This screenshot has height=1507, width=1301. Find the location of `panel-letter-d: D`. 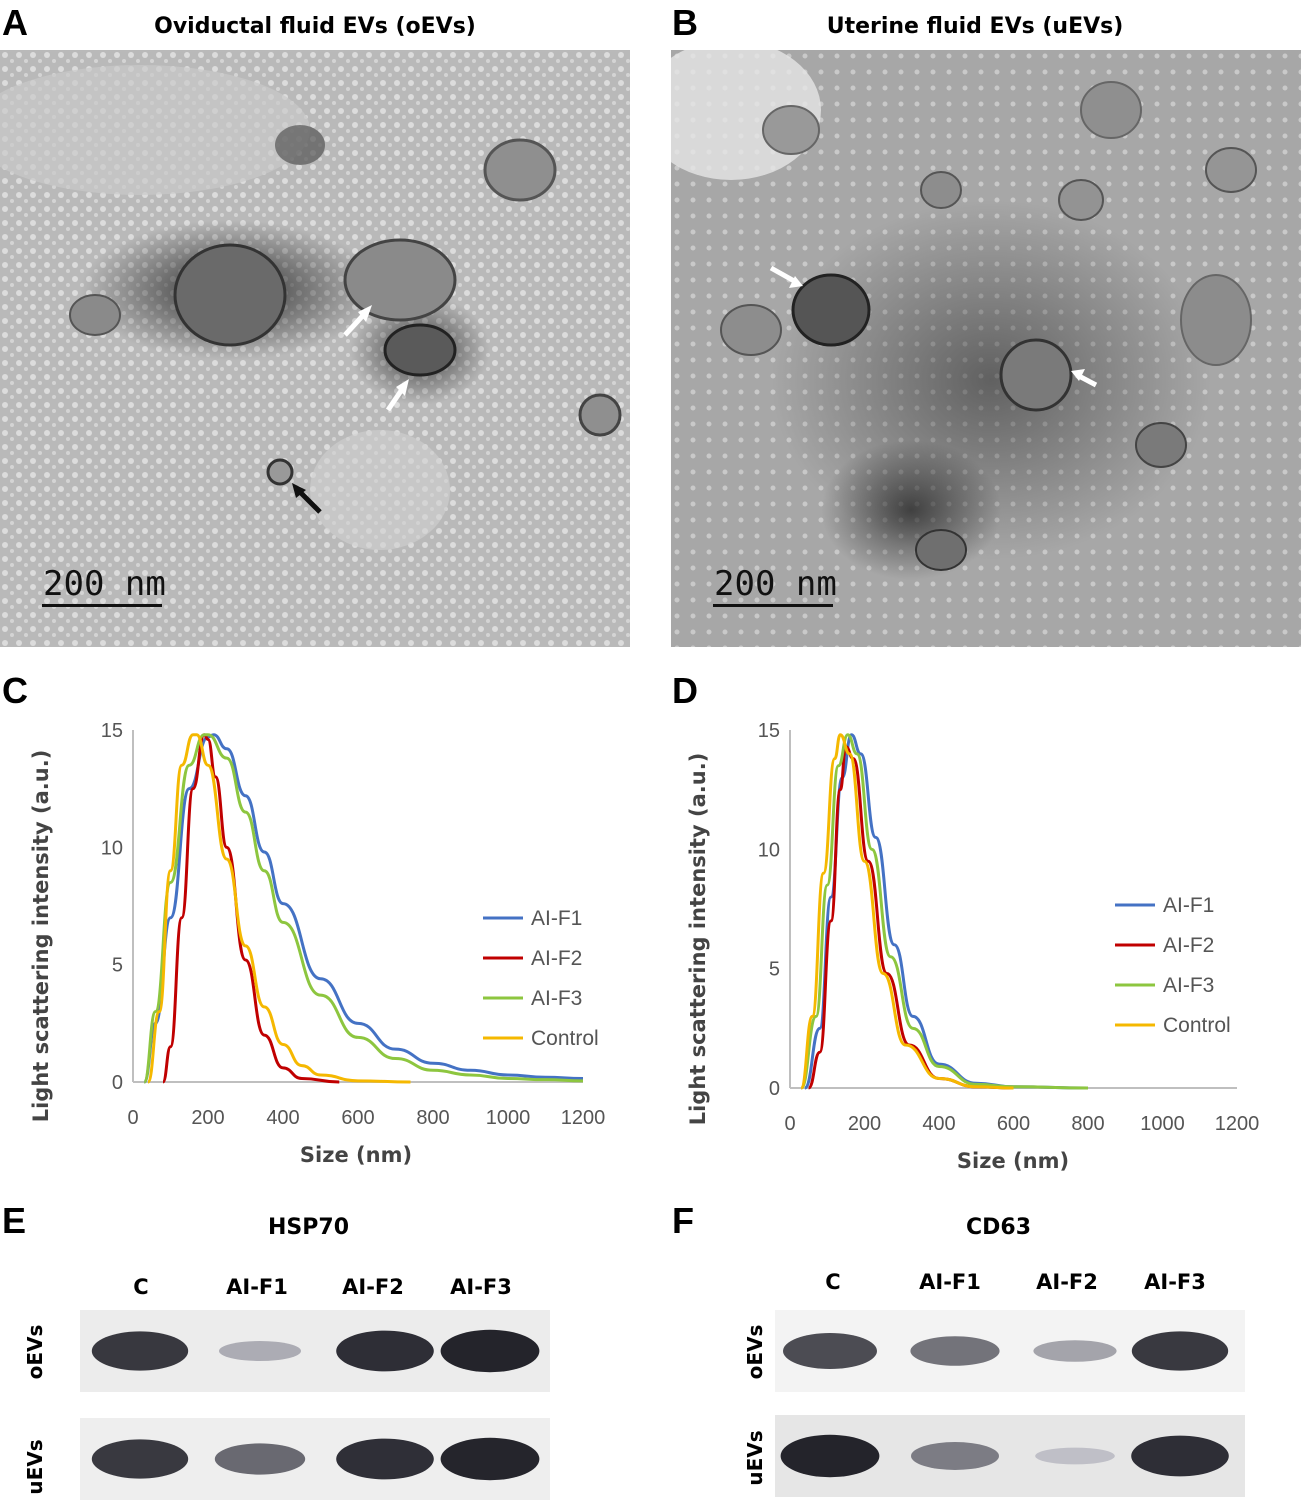

panel-letter-d: D is located at coordinates (685, 690).